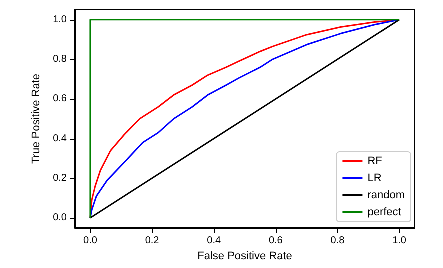 The image size is (443, 268). What do you see at coordinates (276, 241) in the screenshot?
I see `x-tick-label: 0.6` at bounding box center [276, 241].